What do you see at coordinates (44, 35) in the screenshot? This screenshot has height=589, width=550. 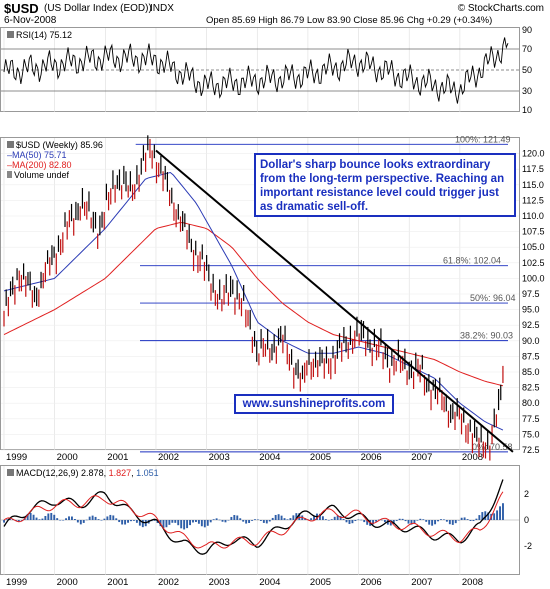 I see `rsi-legend-text: RSI(14) 75.12` at bounding box center [44, 35].